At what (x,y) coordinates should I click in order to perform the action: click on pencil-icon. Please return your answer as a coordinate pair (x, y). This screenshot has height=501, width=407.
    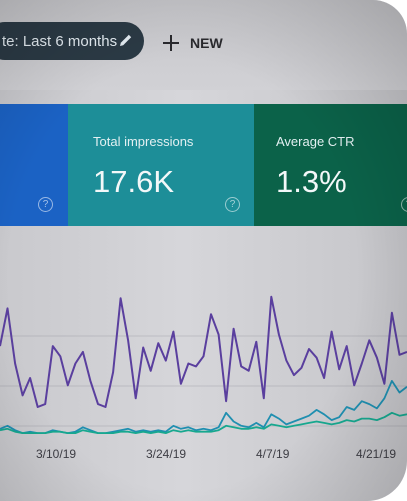
    Looking at the image, I should click on (126, 42).